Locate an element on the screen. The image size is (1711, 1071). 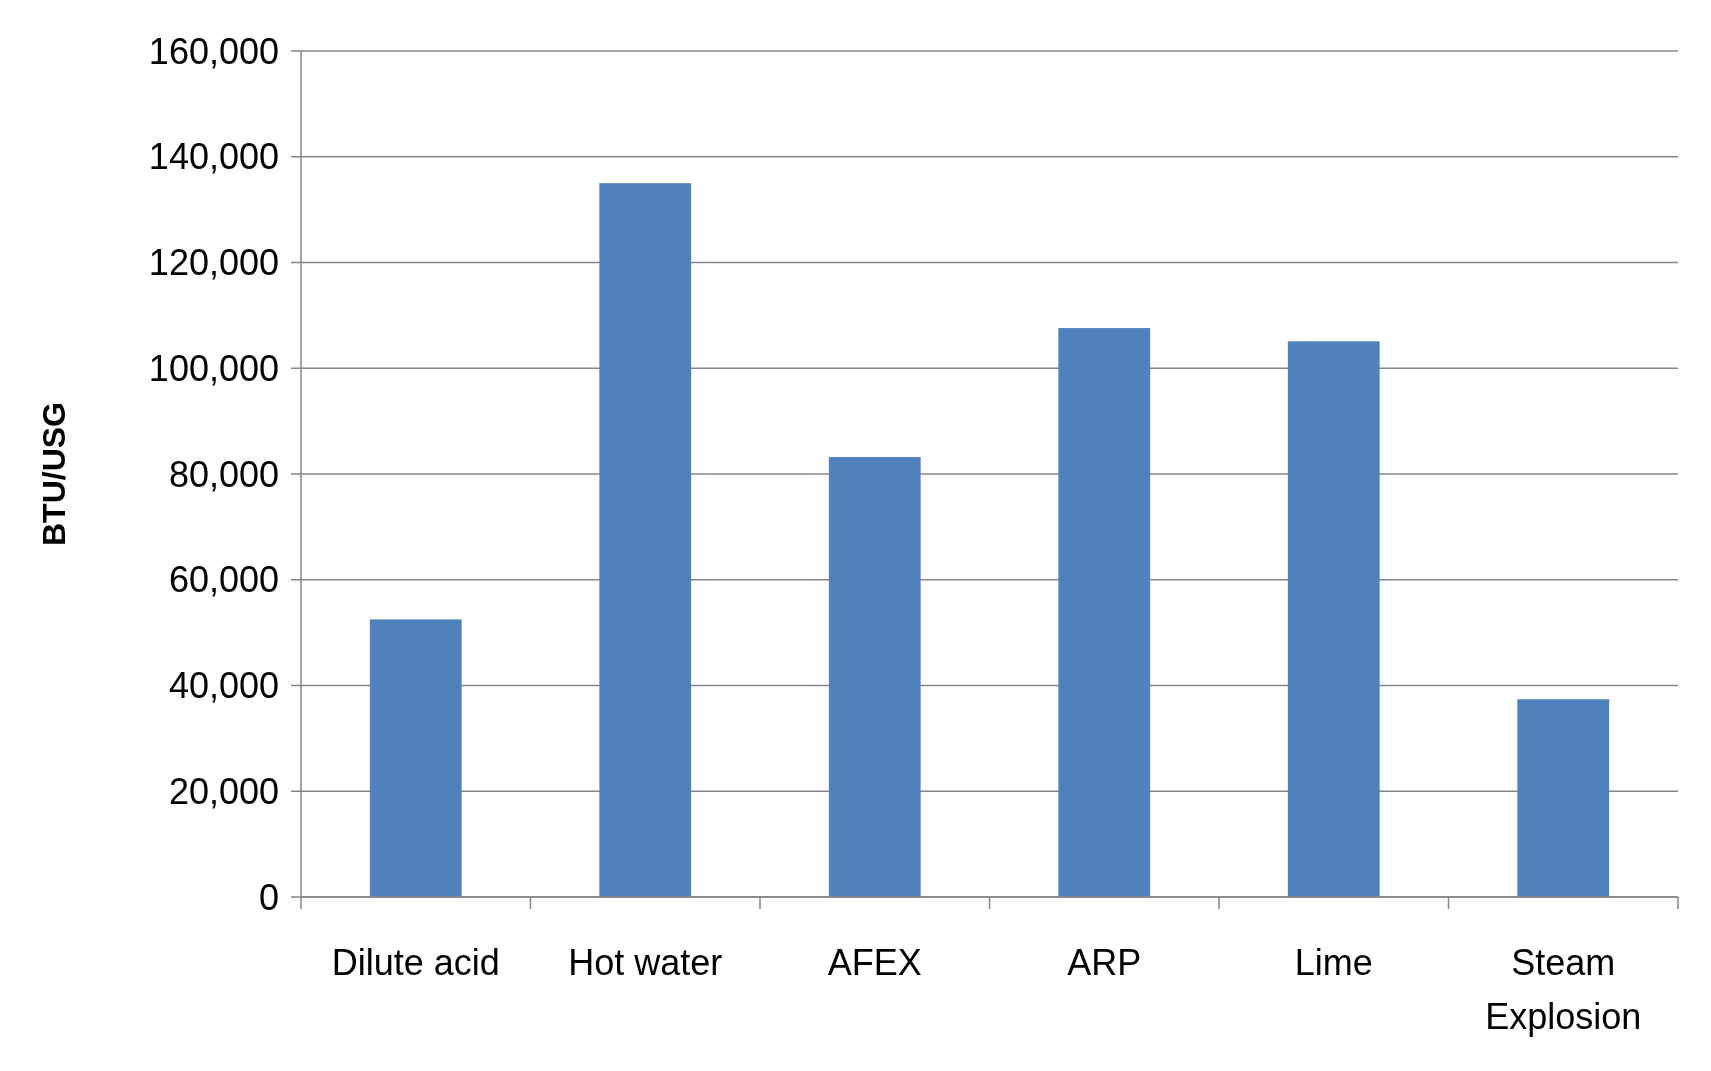
y-tick-label: 140,000 is located at coordinates (213, 157).